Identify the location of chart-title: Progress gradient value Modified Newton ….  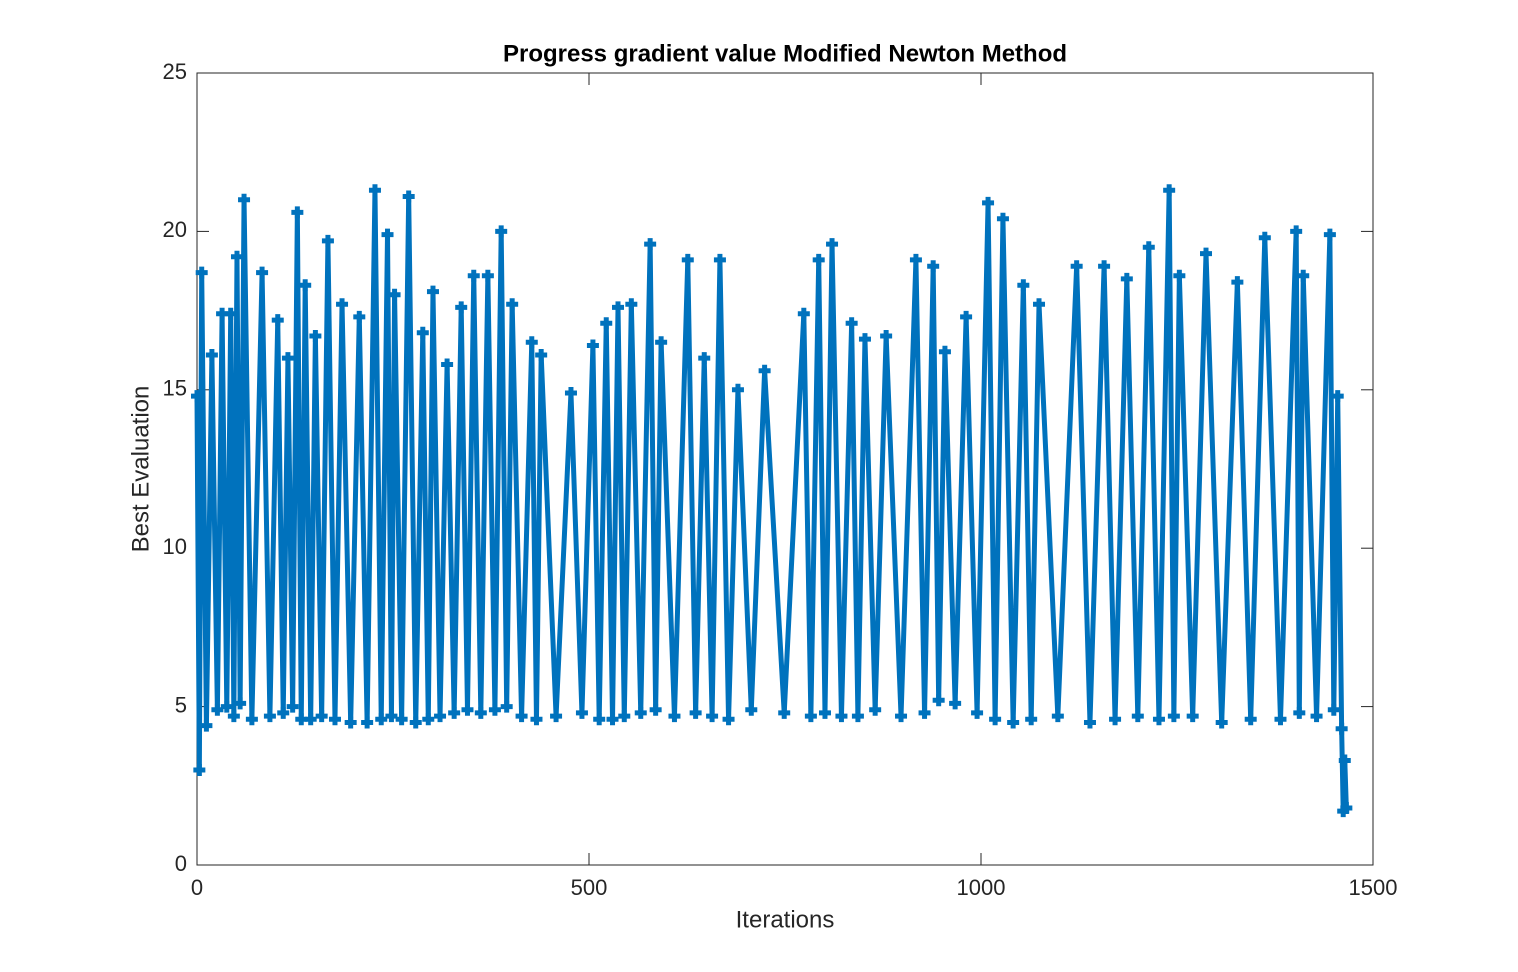
(785, 53).